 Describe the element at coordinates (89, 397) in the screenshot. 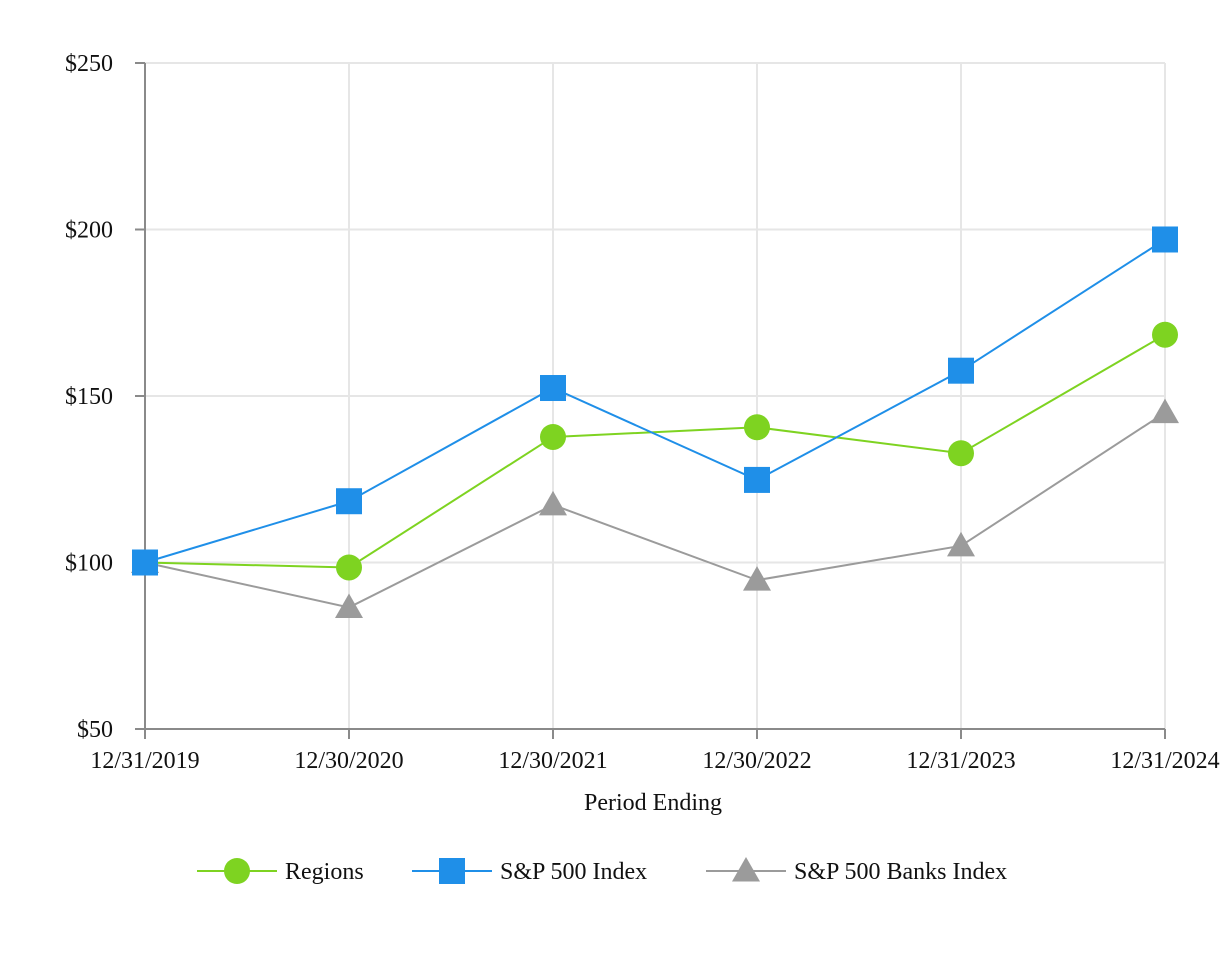

I see `y-tick-label: $150` at that location.